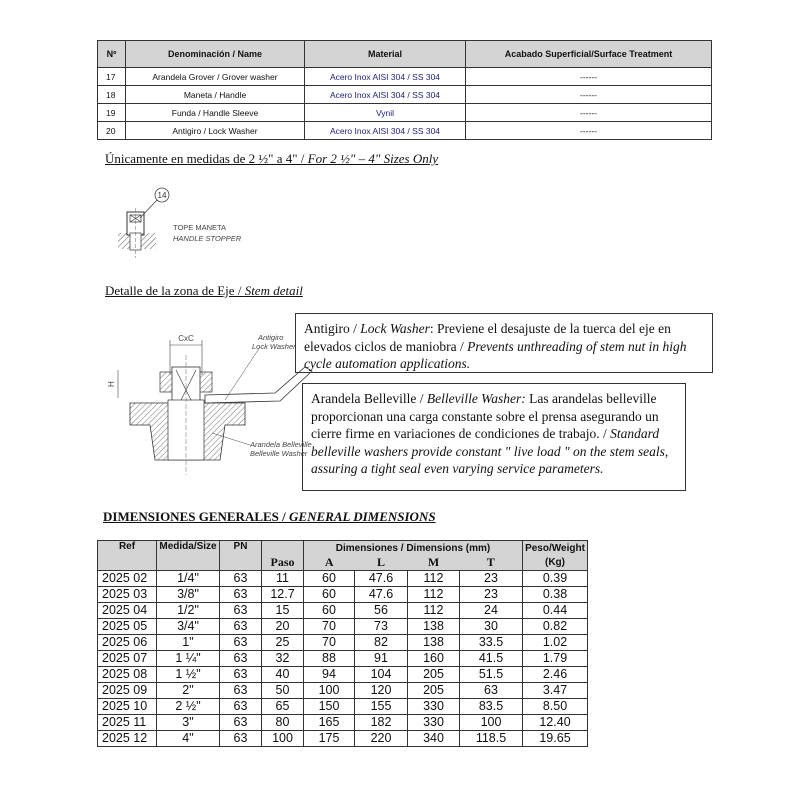 Image resolution: width=800 pixels, height=800 pixels. What do you see at coordinates (280, 444) in the screenshot?
I see `belleville-label-es: Arandela Belleville` at bounding box center [280, 444].